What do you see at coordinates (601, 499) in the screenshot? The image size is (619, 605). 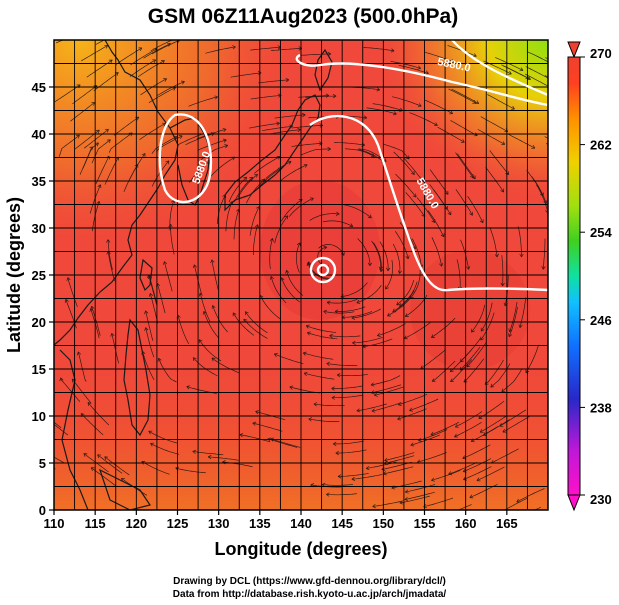 I see `colorbar-tick-label: 230` at bounding box center [601, 499].